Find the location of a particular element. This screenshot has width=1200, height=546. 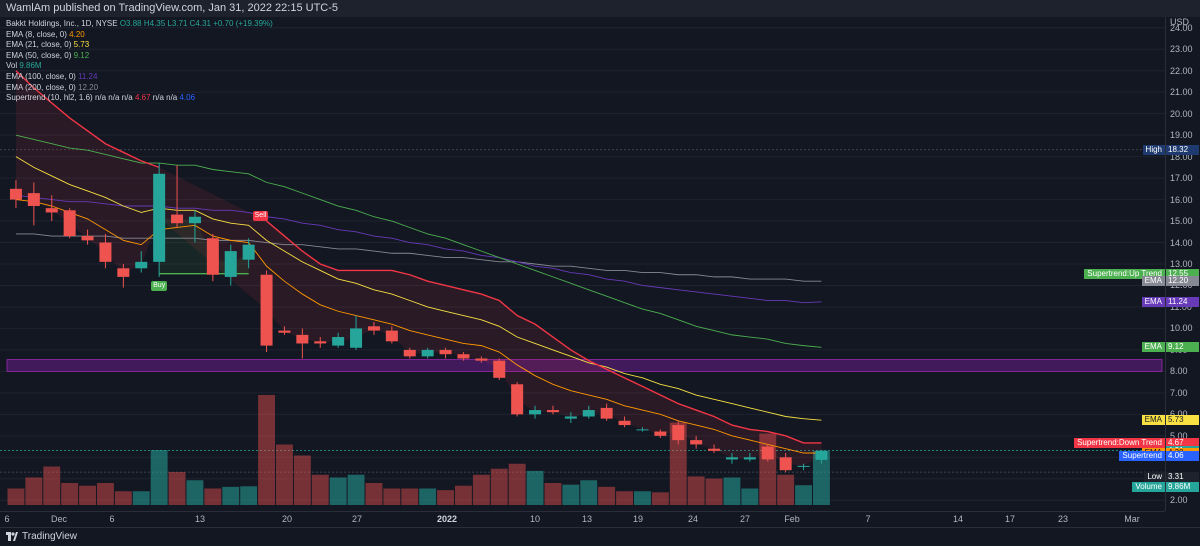

price-label-text: Supertrend is located at coordinates (1142, 456).